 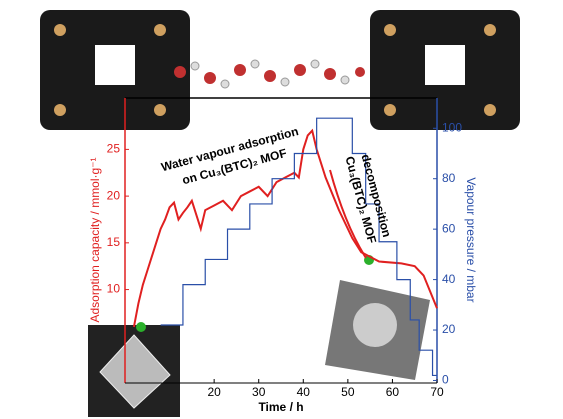 What do you see at coordinates (393, 392) in the screenshot?
I see `x-tick-label: 60` at bounding box center [393, 392].